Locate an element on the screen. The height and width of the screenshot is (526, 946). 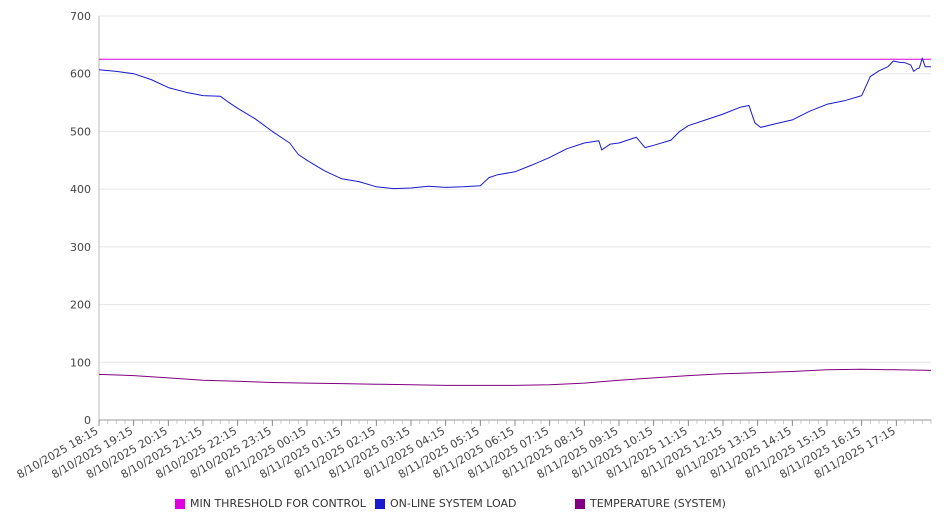
y-tick-label: 300 is located at coordinates (80, 247).